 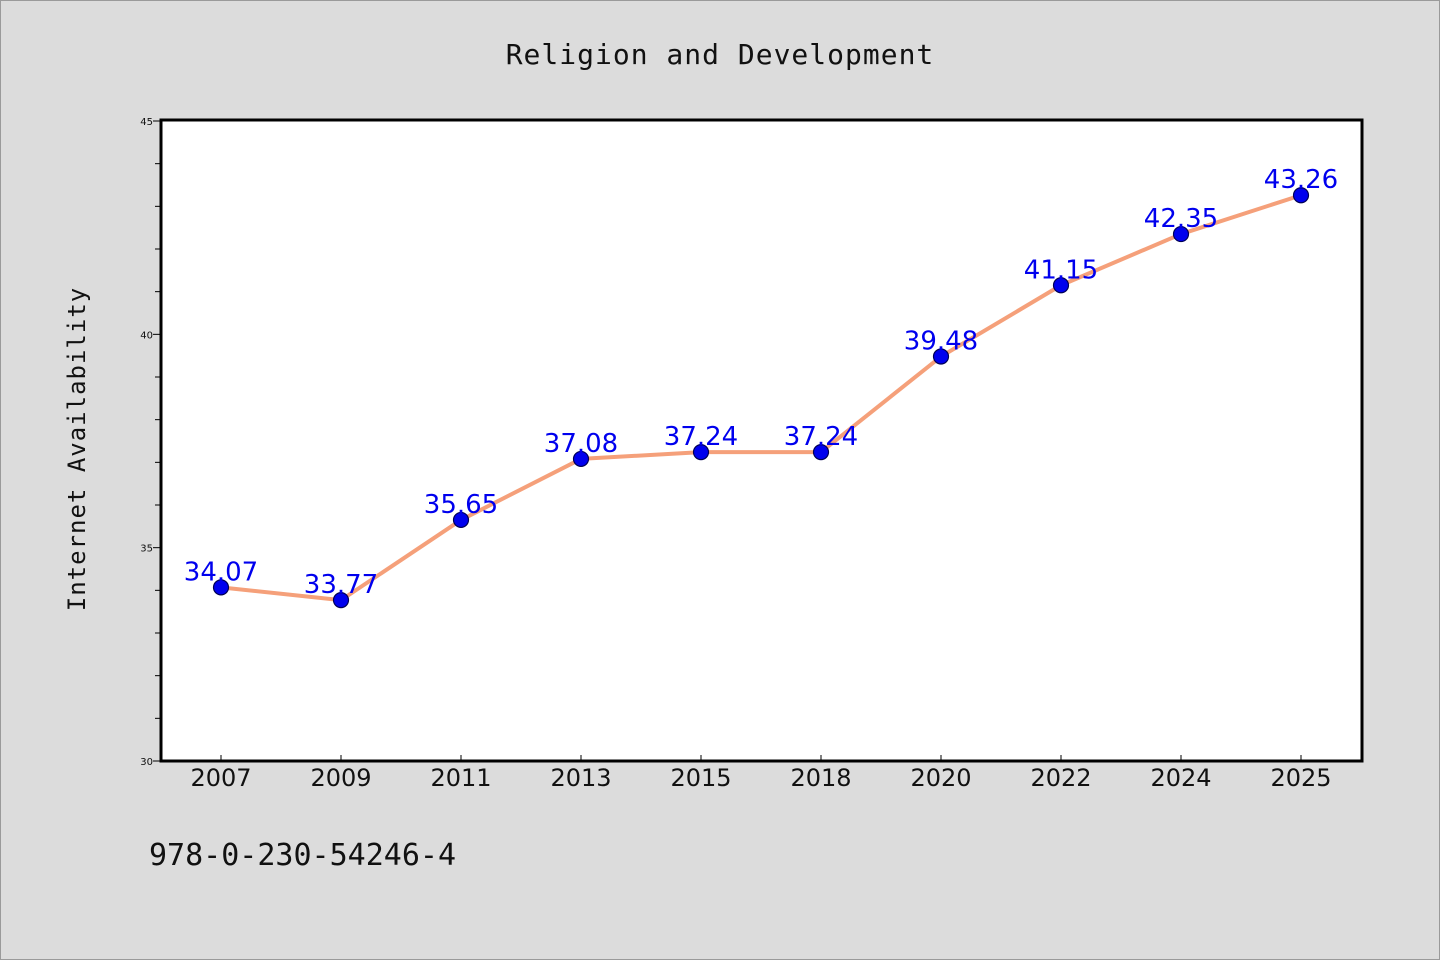 I want to click on data-label: 34.07, so click(x=221, y=572).